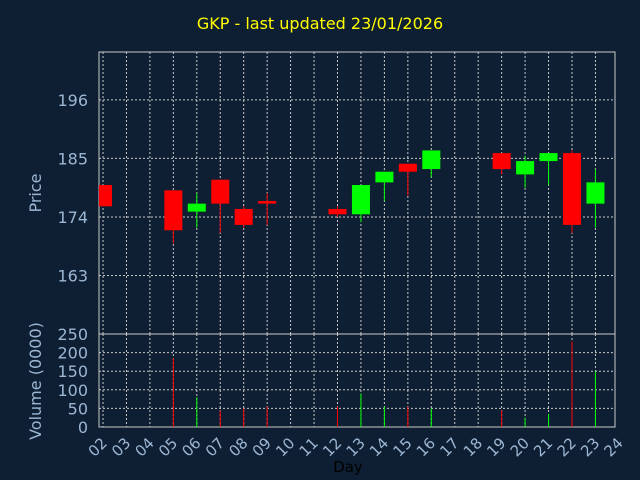 The height and width of the screenshot is (480, 640). Describe the element at coordinates (121, 447) in the screenshot. I see `x-tick-label: 03` at that location.